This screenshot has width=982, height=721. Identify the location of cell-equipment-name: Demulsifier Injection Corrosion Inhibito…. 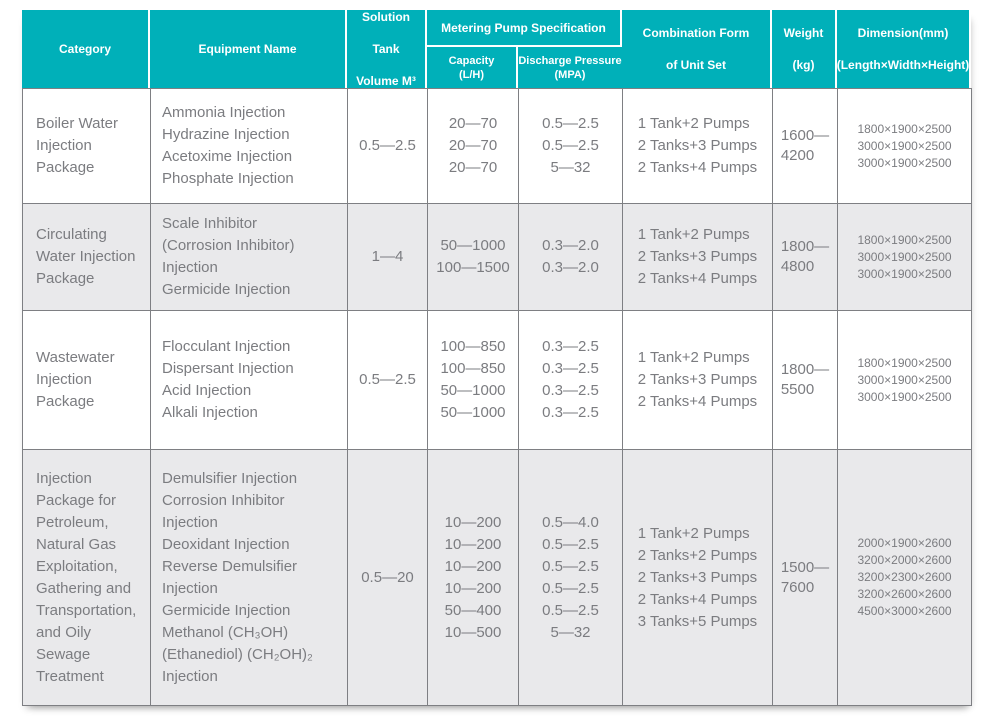
(249, 577).